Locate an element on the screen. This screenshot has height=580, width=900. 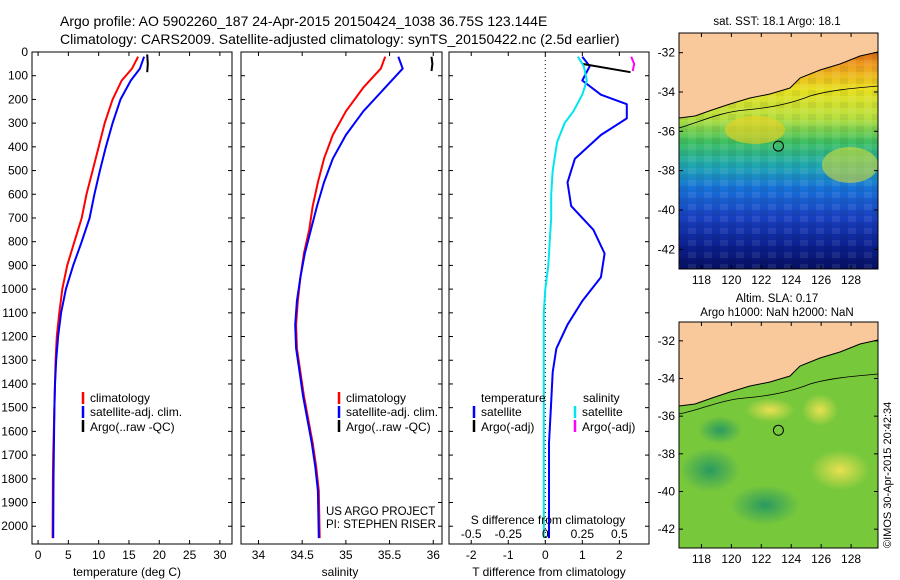
lat-tick-label: -40 is located at coordinates (667, 210).